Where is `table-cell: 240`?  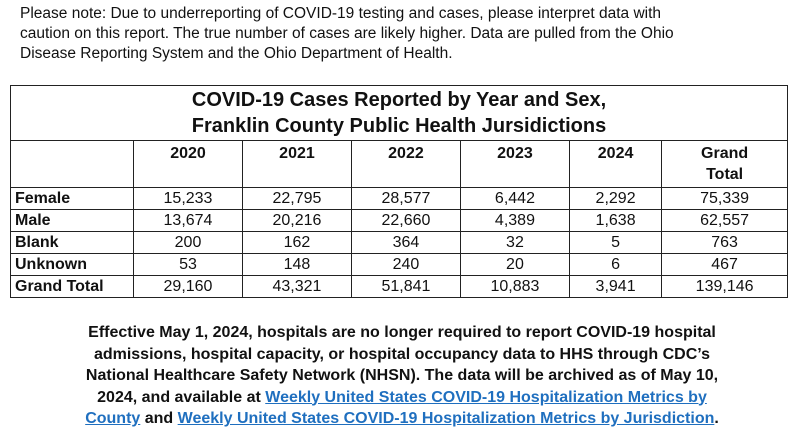 table-cell: 240 is located at coordinates (405, 264).